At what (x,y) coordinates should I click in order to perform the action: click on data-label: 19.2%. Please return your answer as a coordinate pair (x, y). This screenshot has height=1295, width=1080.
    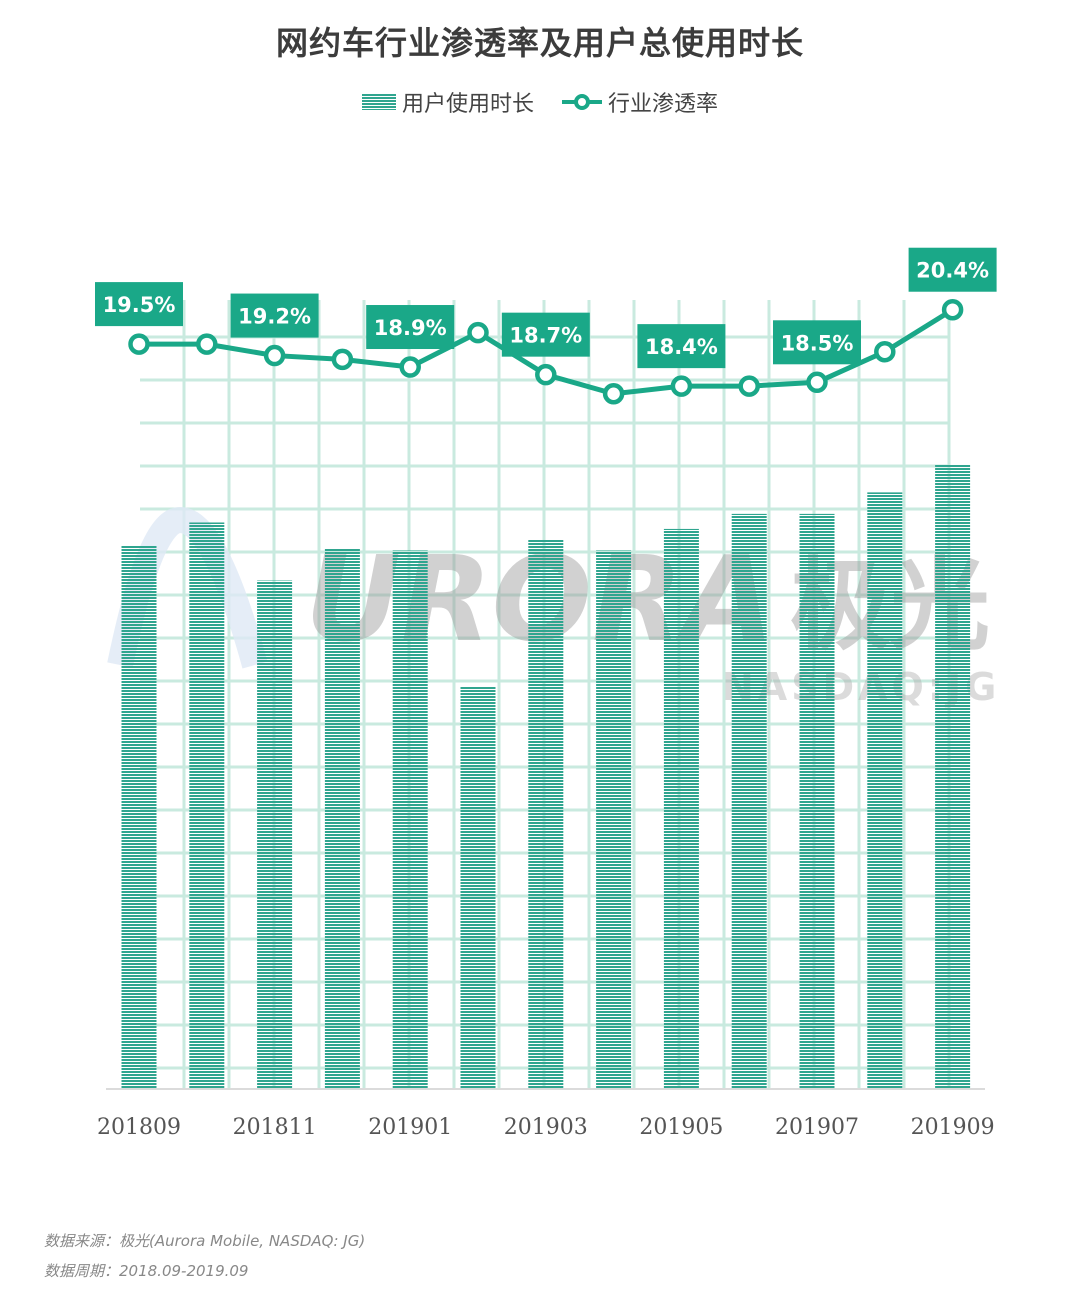
    Looking at the image, I should click on (274, 315).